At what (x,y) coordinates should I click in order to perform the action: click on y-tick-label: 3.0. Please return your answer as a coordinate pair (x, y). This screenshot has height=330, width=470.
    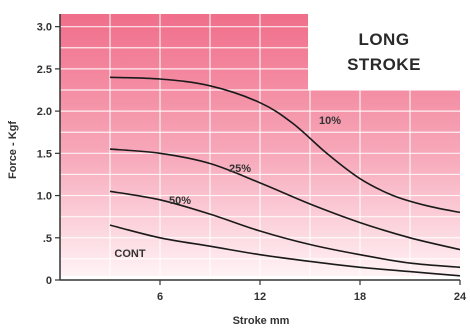
    Looking at the image, I should click on (44, 28).